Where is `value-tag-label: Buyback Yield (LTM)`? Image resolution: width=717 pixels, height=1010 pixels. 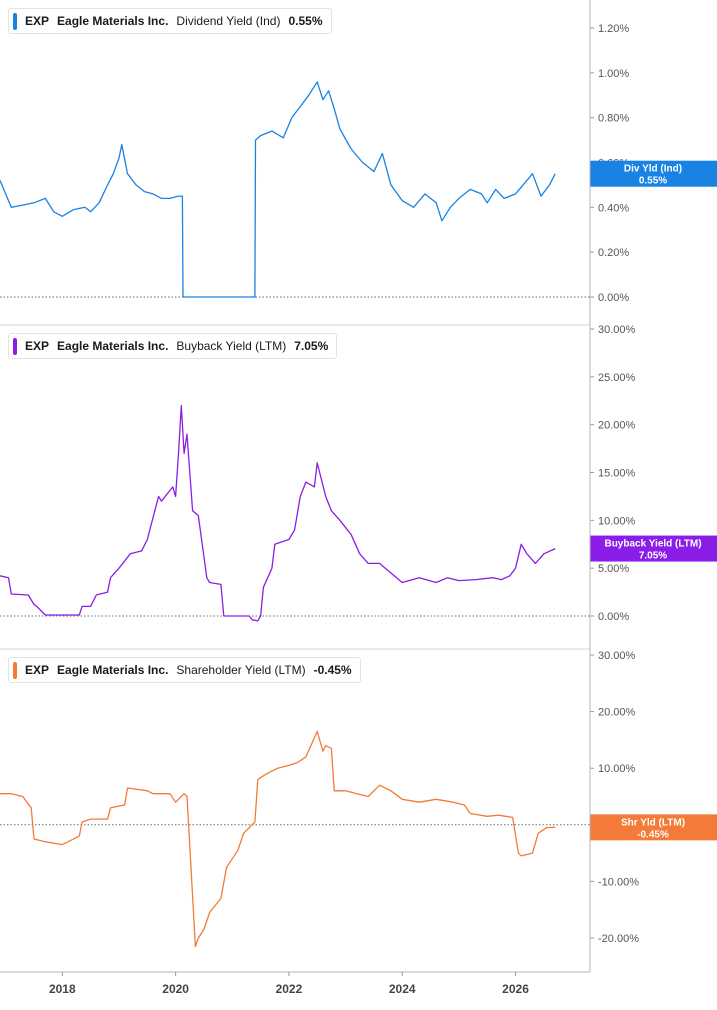
value-tag-label: Buyback Yield (LTM) is located at coordinates (652, 544).